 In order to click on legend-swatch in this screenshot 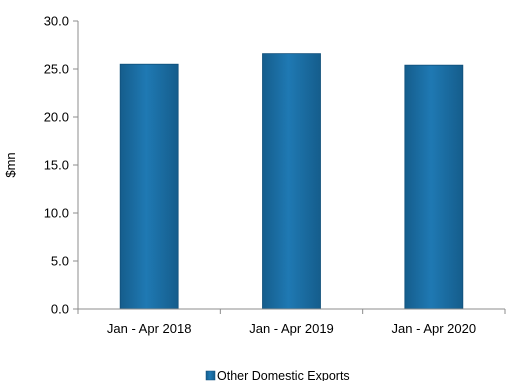, I will do `click(210, 375)`.